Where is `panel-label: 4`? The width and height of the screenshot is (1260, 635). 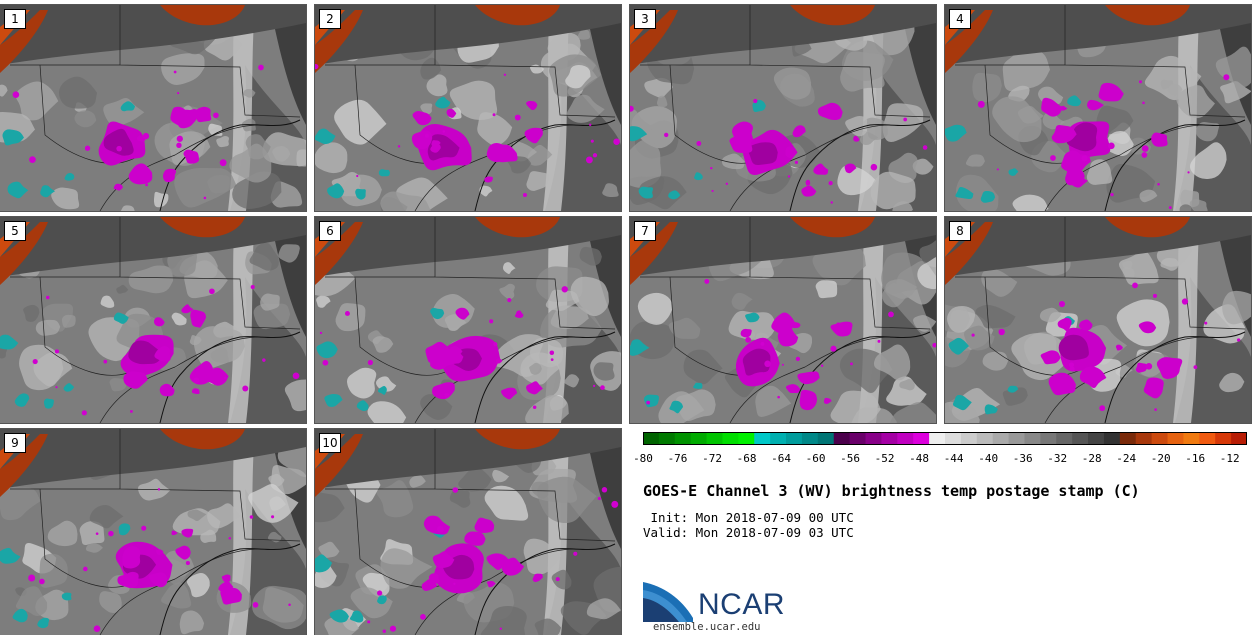
panel-label: 4 is located at coordinates (960, 19).